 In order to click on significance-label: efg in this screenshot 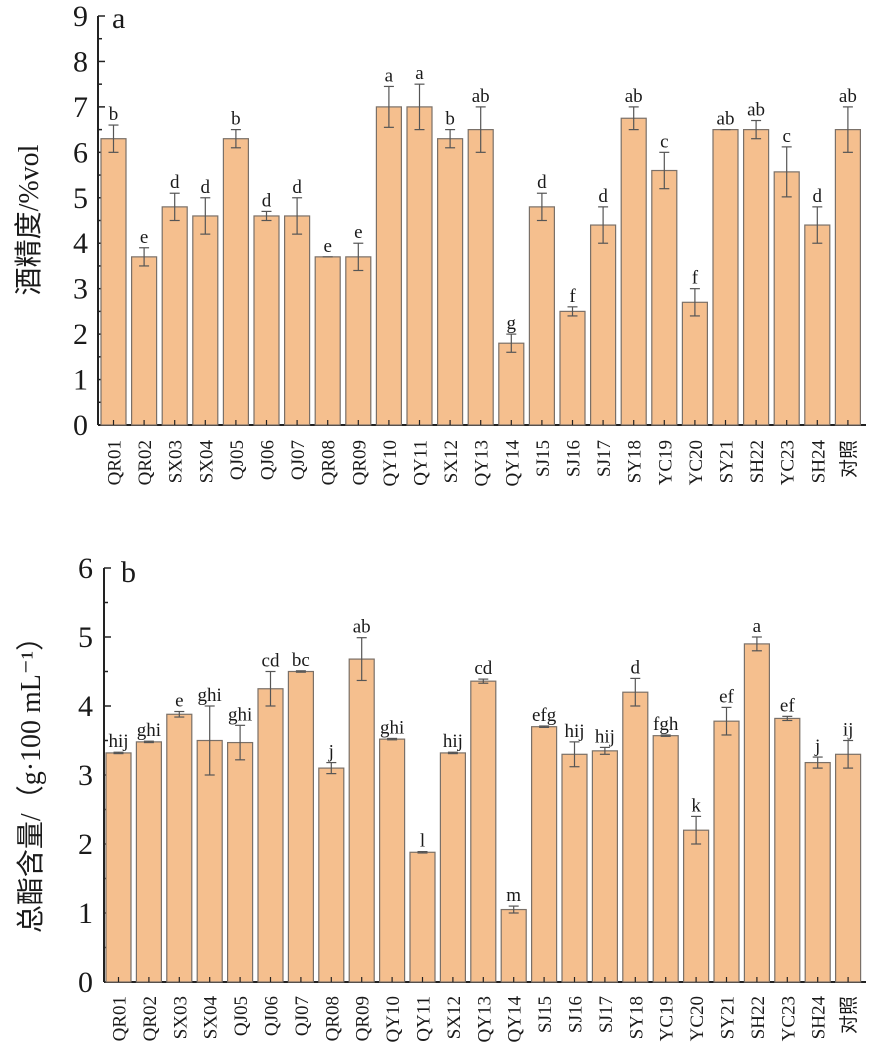, I will do `click(544, 715)`.